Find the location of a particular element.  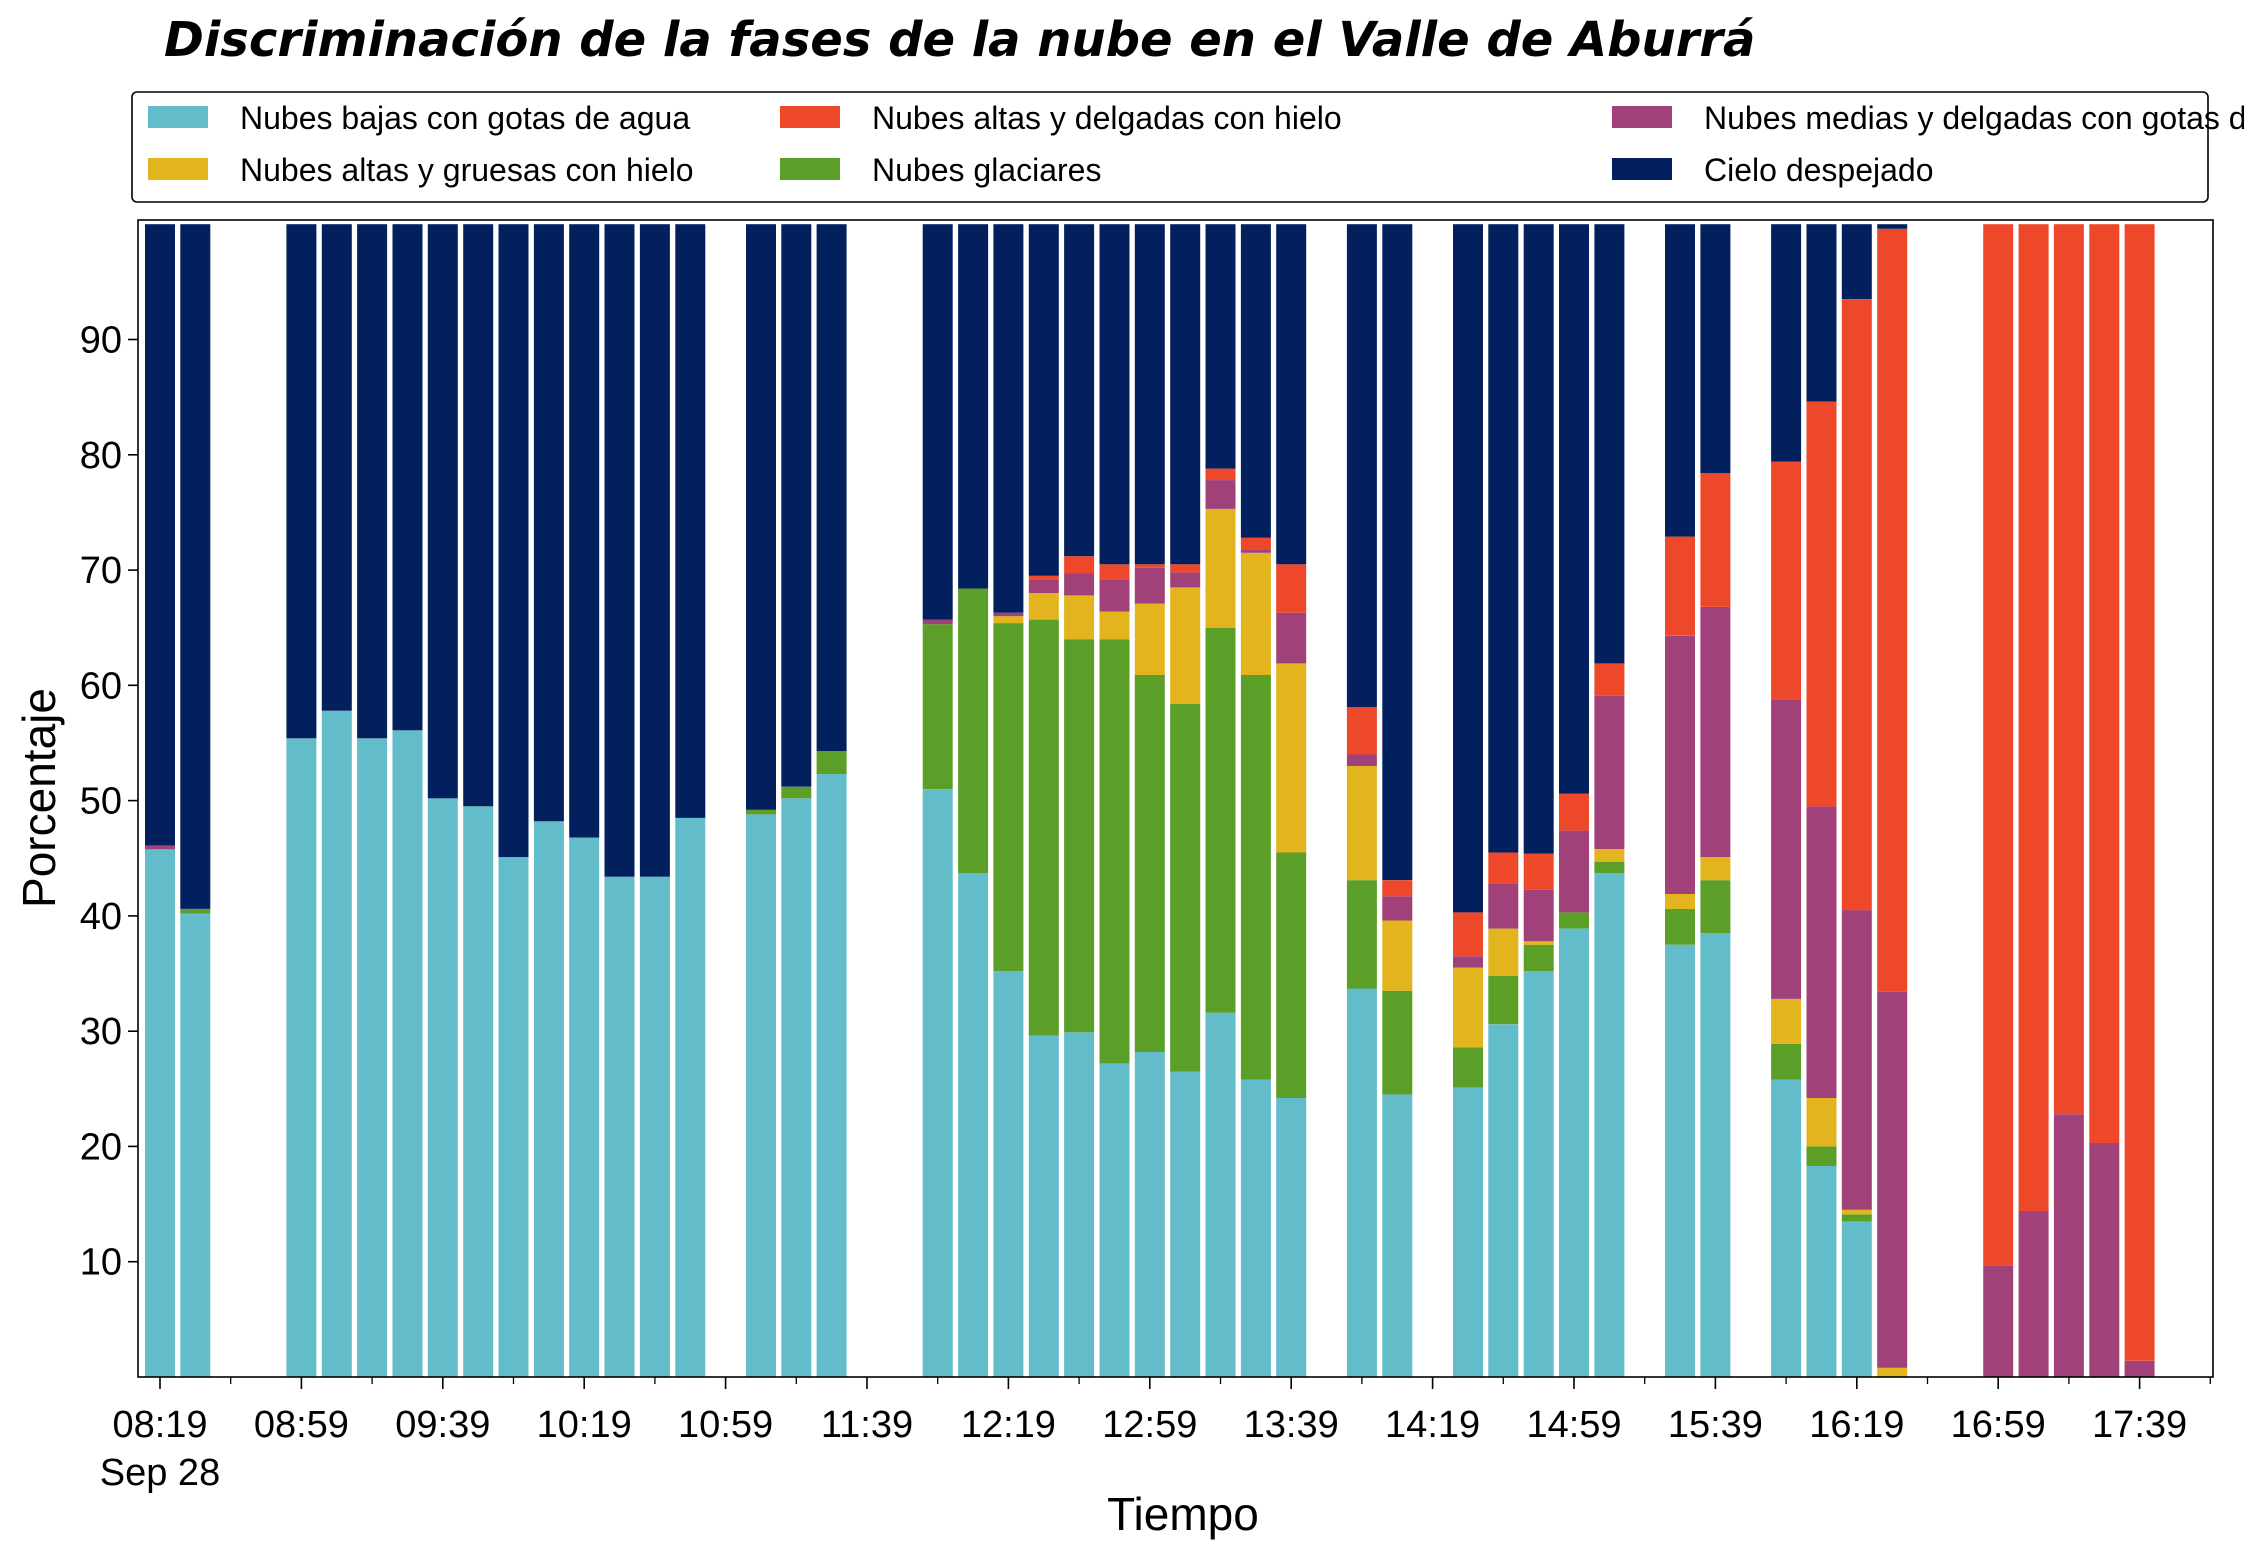

legend-label: Nubes bajas con gotas de agua is located at coordinates (465, 118).